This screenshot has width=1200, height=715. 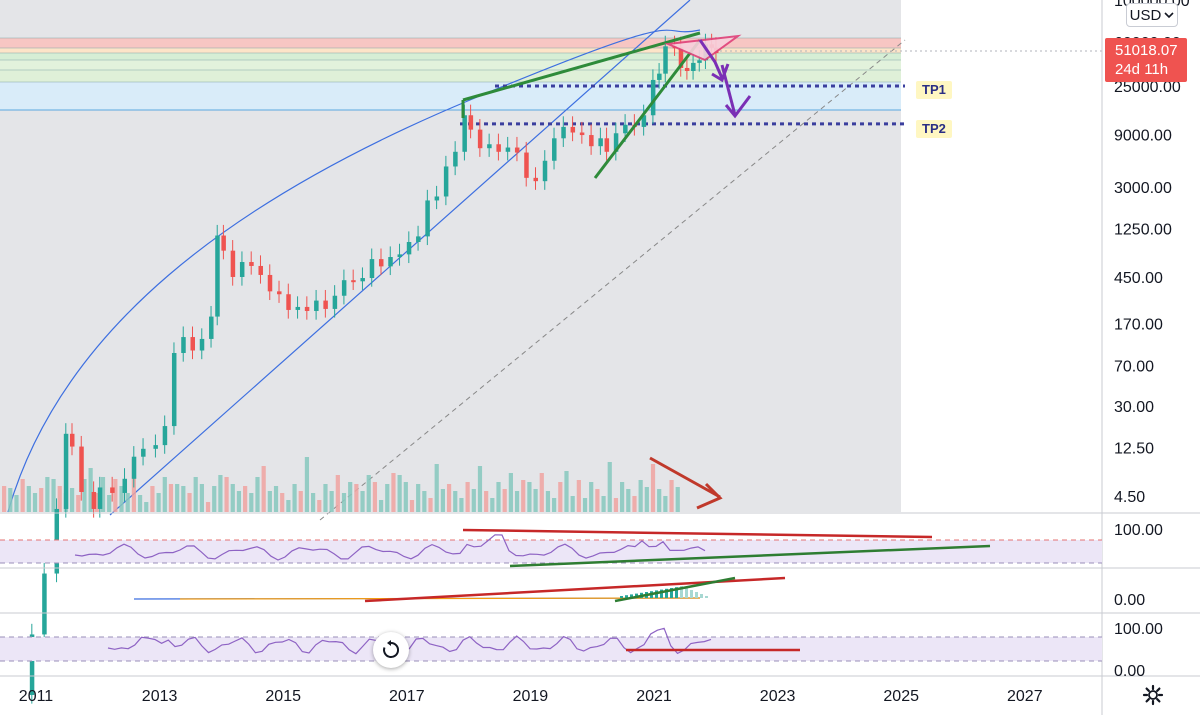 What do you see at coordinates (409, 641) in the screenshot?
I see `stoch-line` at bounding box center [409, 641].